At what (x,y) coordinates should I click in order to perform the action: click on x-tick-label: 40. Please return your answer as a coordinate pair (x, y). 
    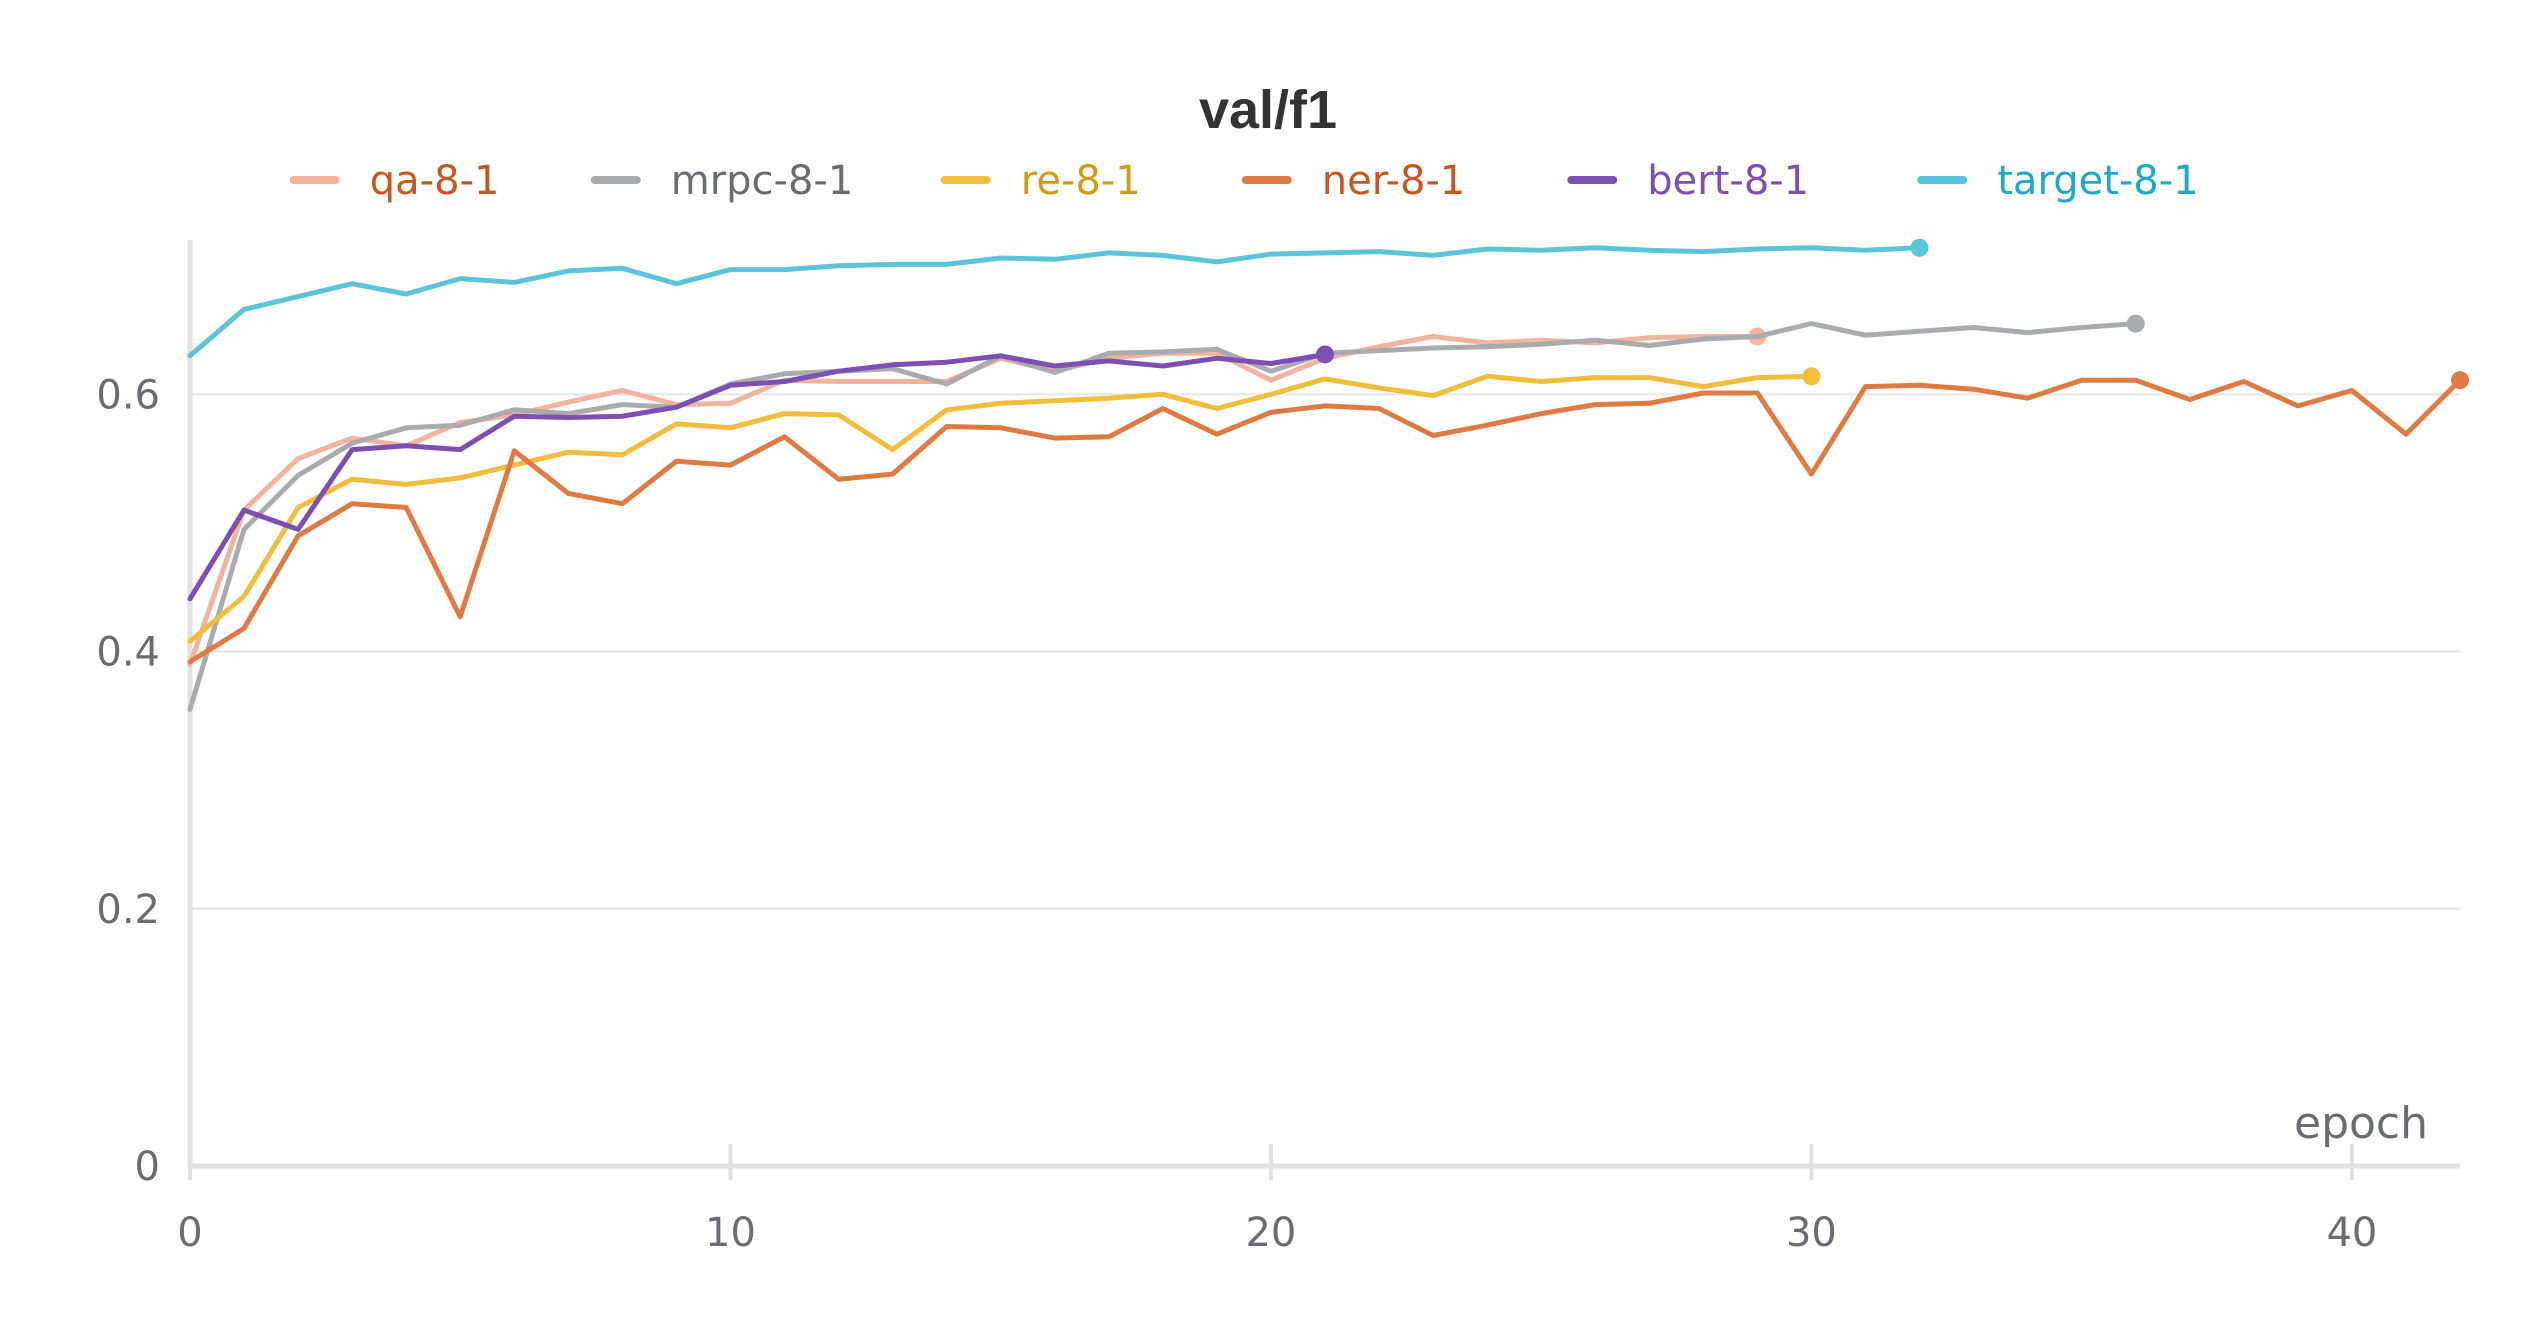
    Looking at the image, I should click on (2351, 1233).